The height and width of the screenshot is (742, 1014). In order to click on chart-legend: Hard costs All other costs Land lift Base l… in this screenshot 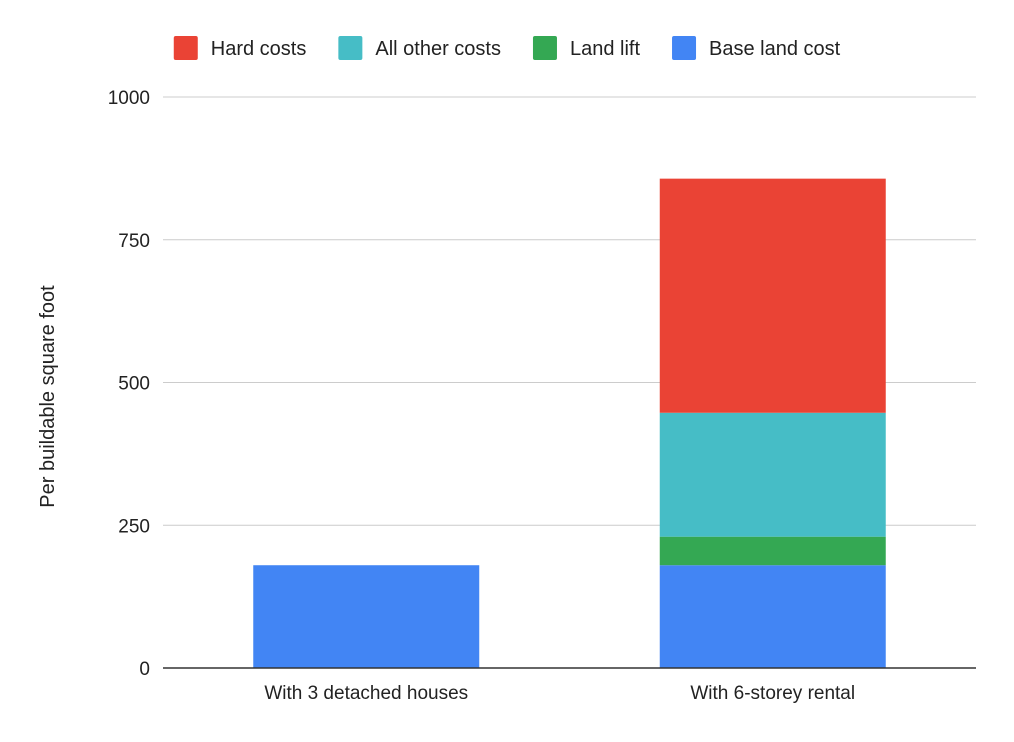, I will do `click(507, 48)`.